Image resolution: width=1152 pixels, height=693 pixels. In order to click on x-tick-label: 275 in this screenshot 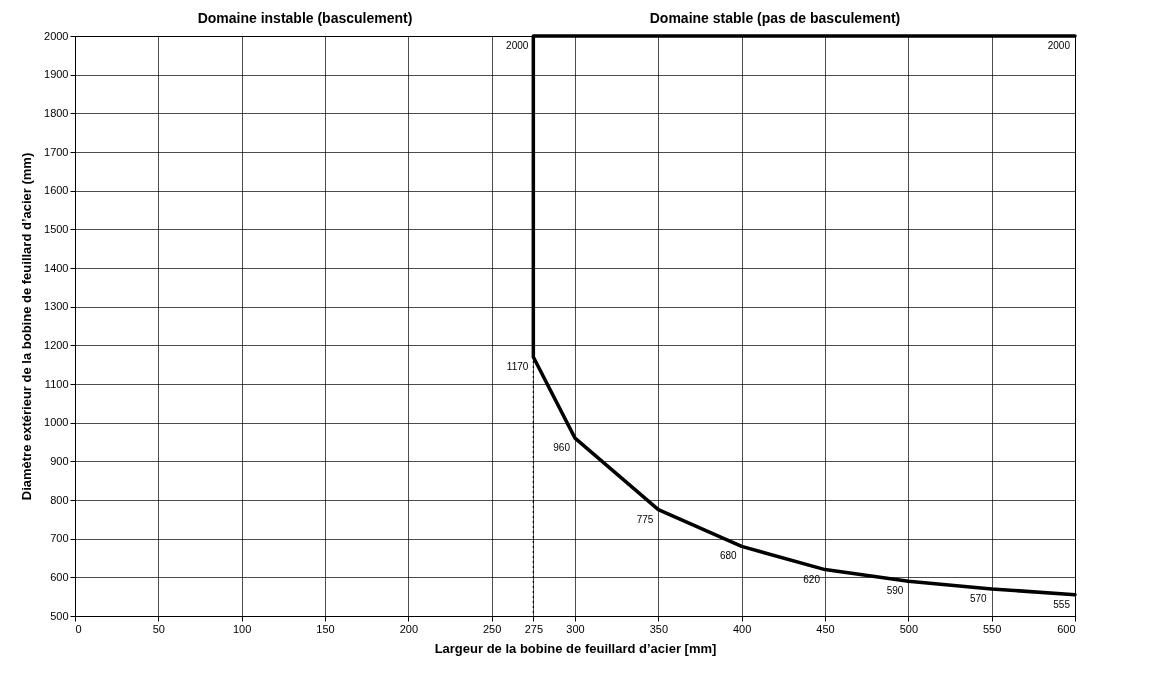, I will do `click(534, 628)`.